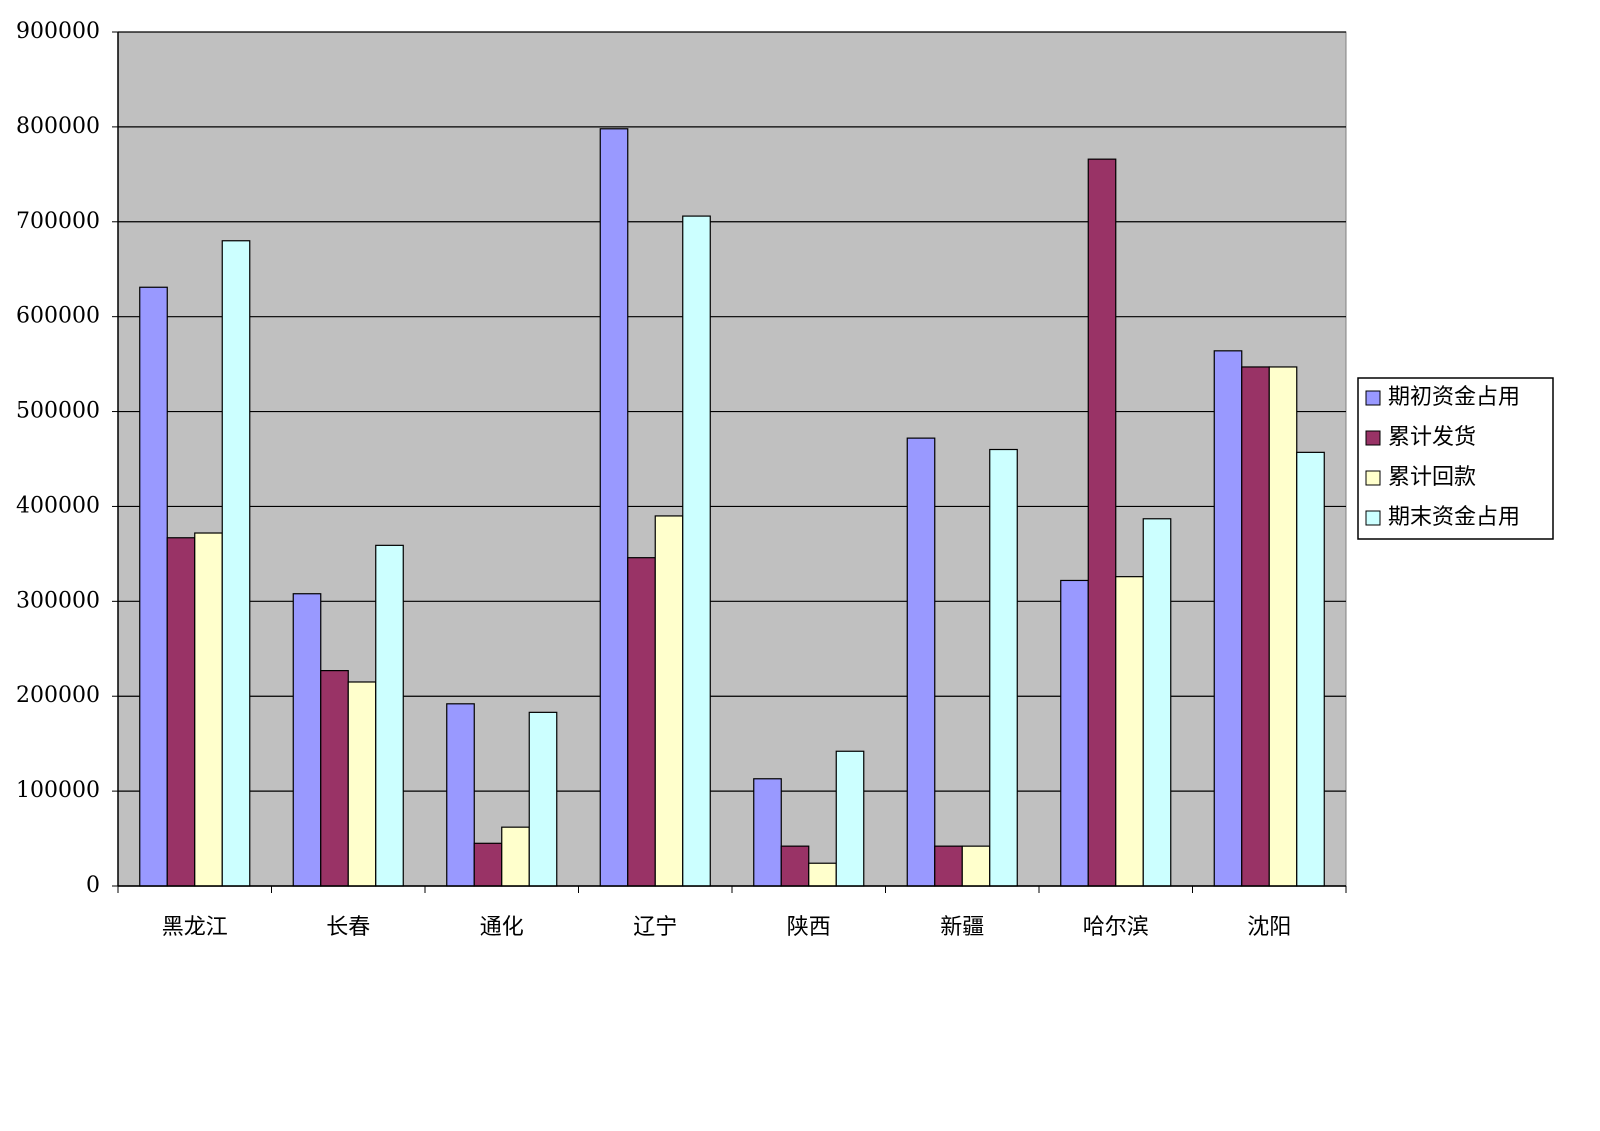  Describe the element at coordinates (58, 126) in the screenshot. I see `y-tick-label: 800000` at that location.